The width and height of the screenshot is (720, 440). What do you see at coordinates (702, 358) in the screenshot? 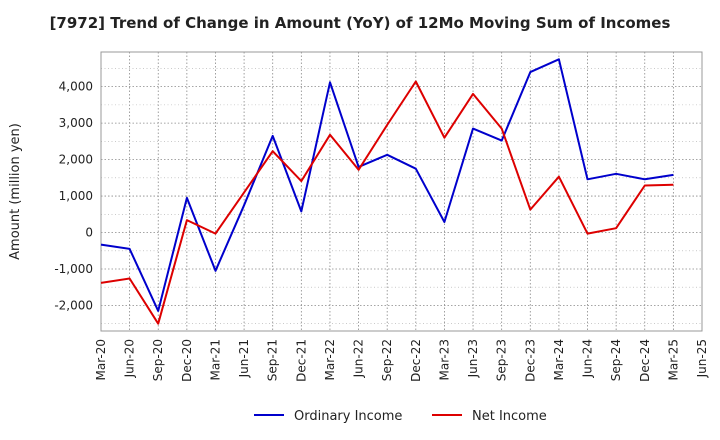
I see `x-tick-label: Jun-25` at bounding box center [702, 358].